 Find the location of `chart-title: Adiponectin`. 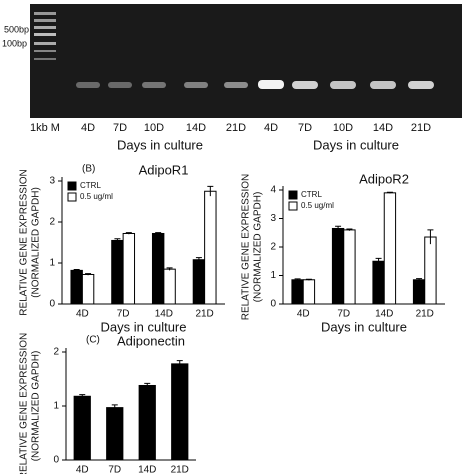

chart-title: Adiponectin is located at coordinates (151, 340).